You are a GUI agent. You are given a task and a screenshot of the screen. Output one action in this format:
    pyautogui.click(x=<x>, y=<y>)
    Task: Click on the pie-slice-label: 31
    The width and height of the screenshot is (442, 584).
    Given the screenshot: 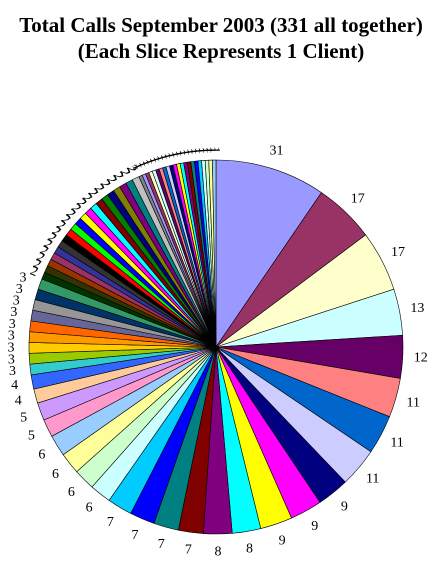 What is the action you would take?
    pyautogui.click(x=277, y=151)
    